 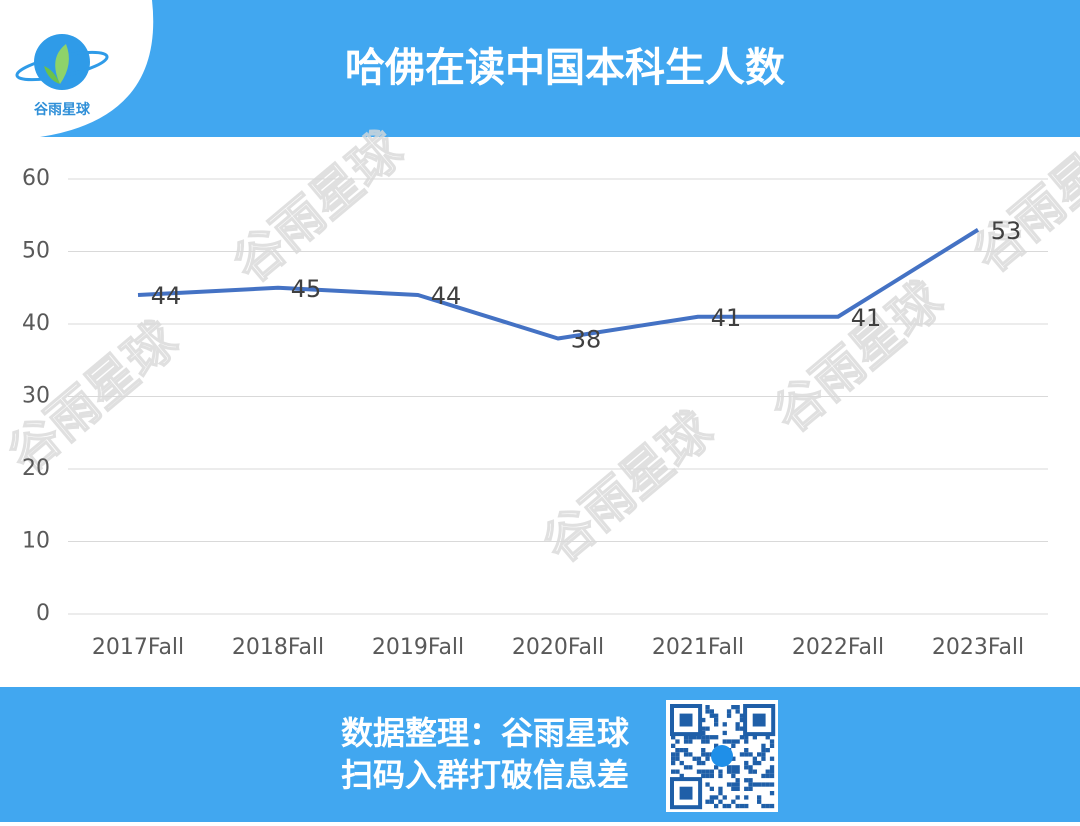 I want to click on y-tick-label: 20, so click(x=36, y=468).